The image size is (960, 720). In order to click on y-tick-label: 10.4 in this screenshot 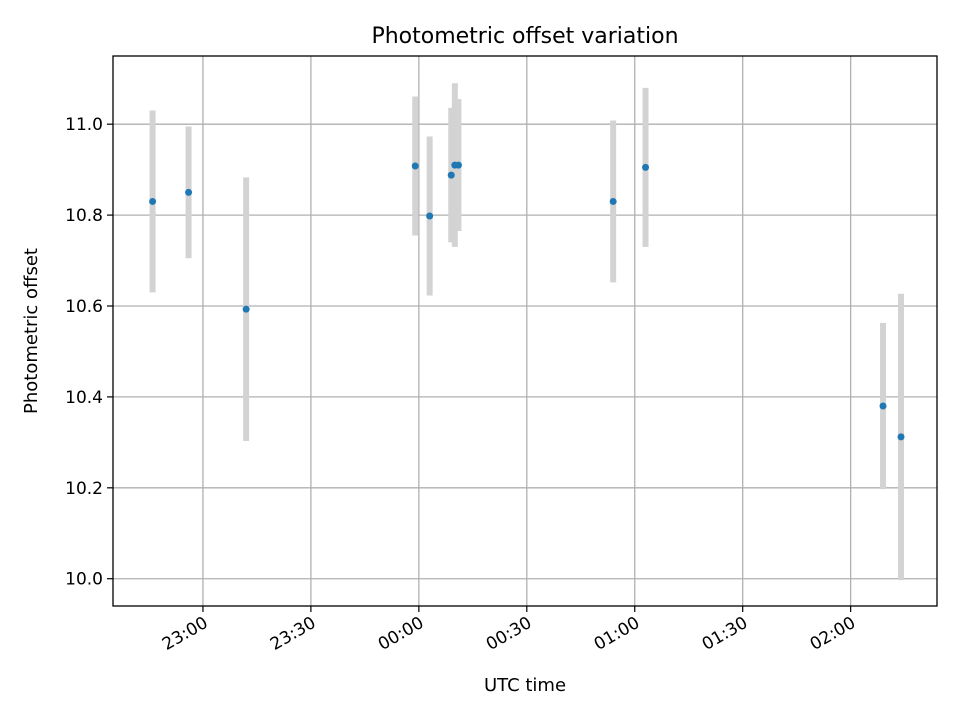, I will do `click(84, 398)`.